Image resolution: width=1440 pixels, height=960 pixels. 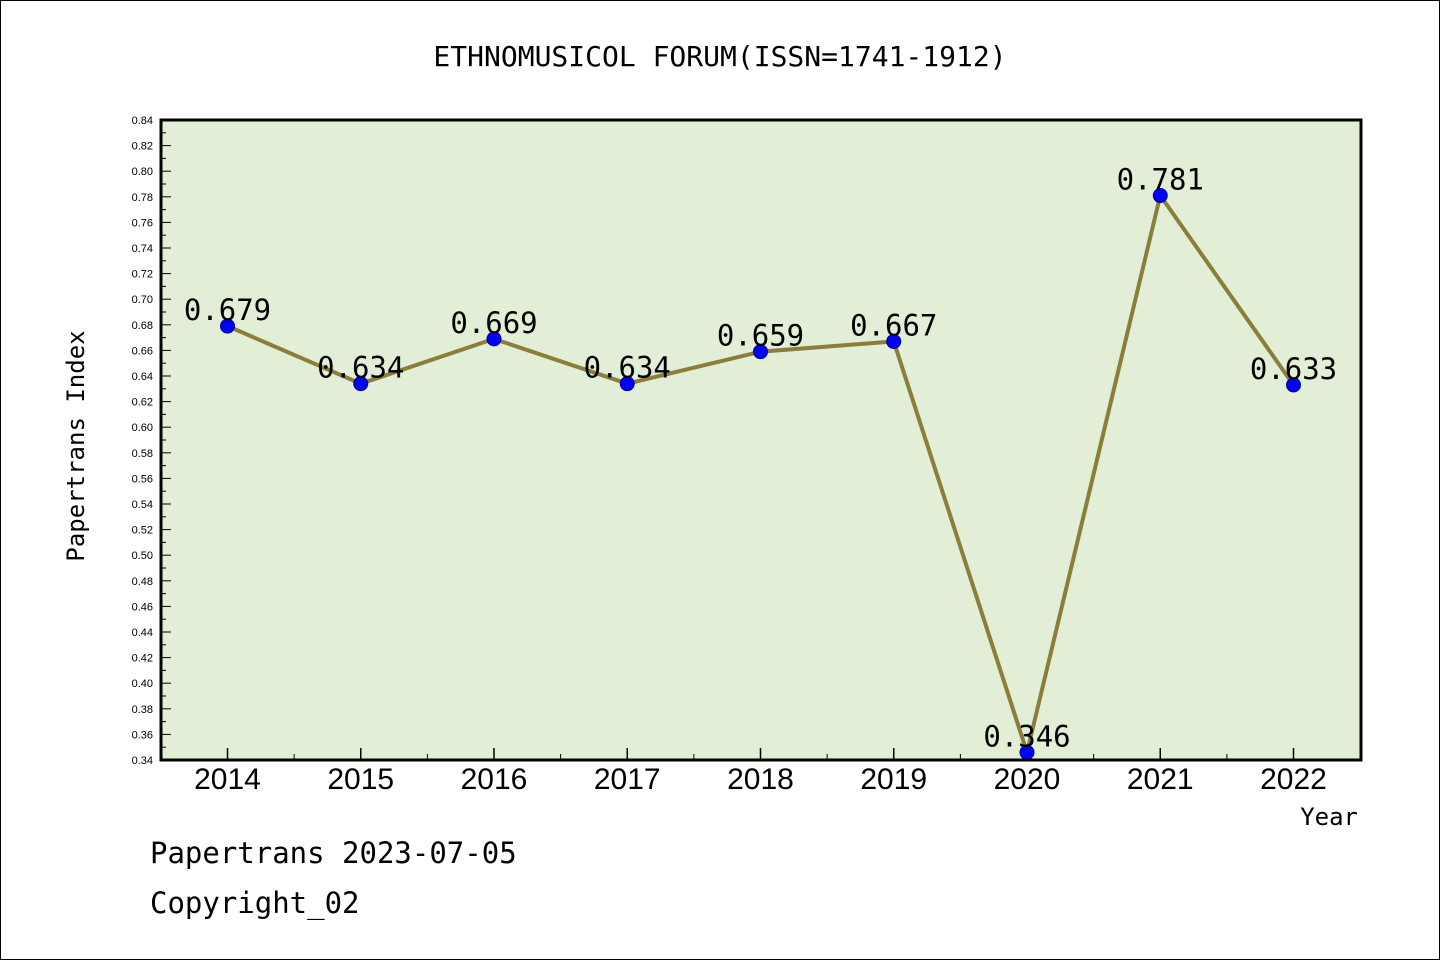 I want to click on y-tick-label: 0.54, so click(x=142, y=505).